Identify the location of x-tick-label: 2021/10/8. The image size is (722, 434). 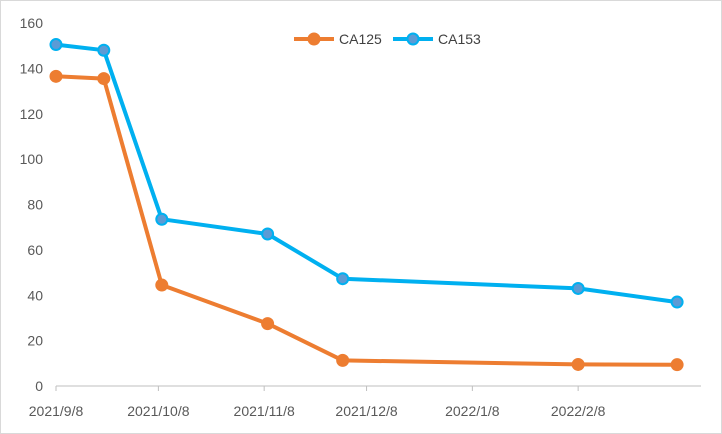
(158, 411).